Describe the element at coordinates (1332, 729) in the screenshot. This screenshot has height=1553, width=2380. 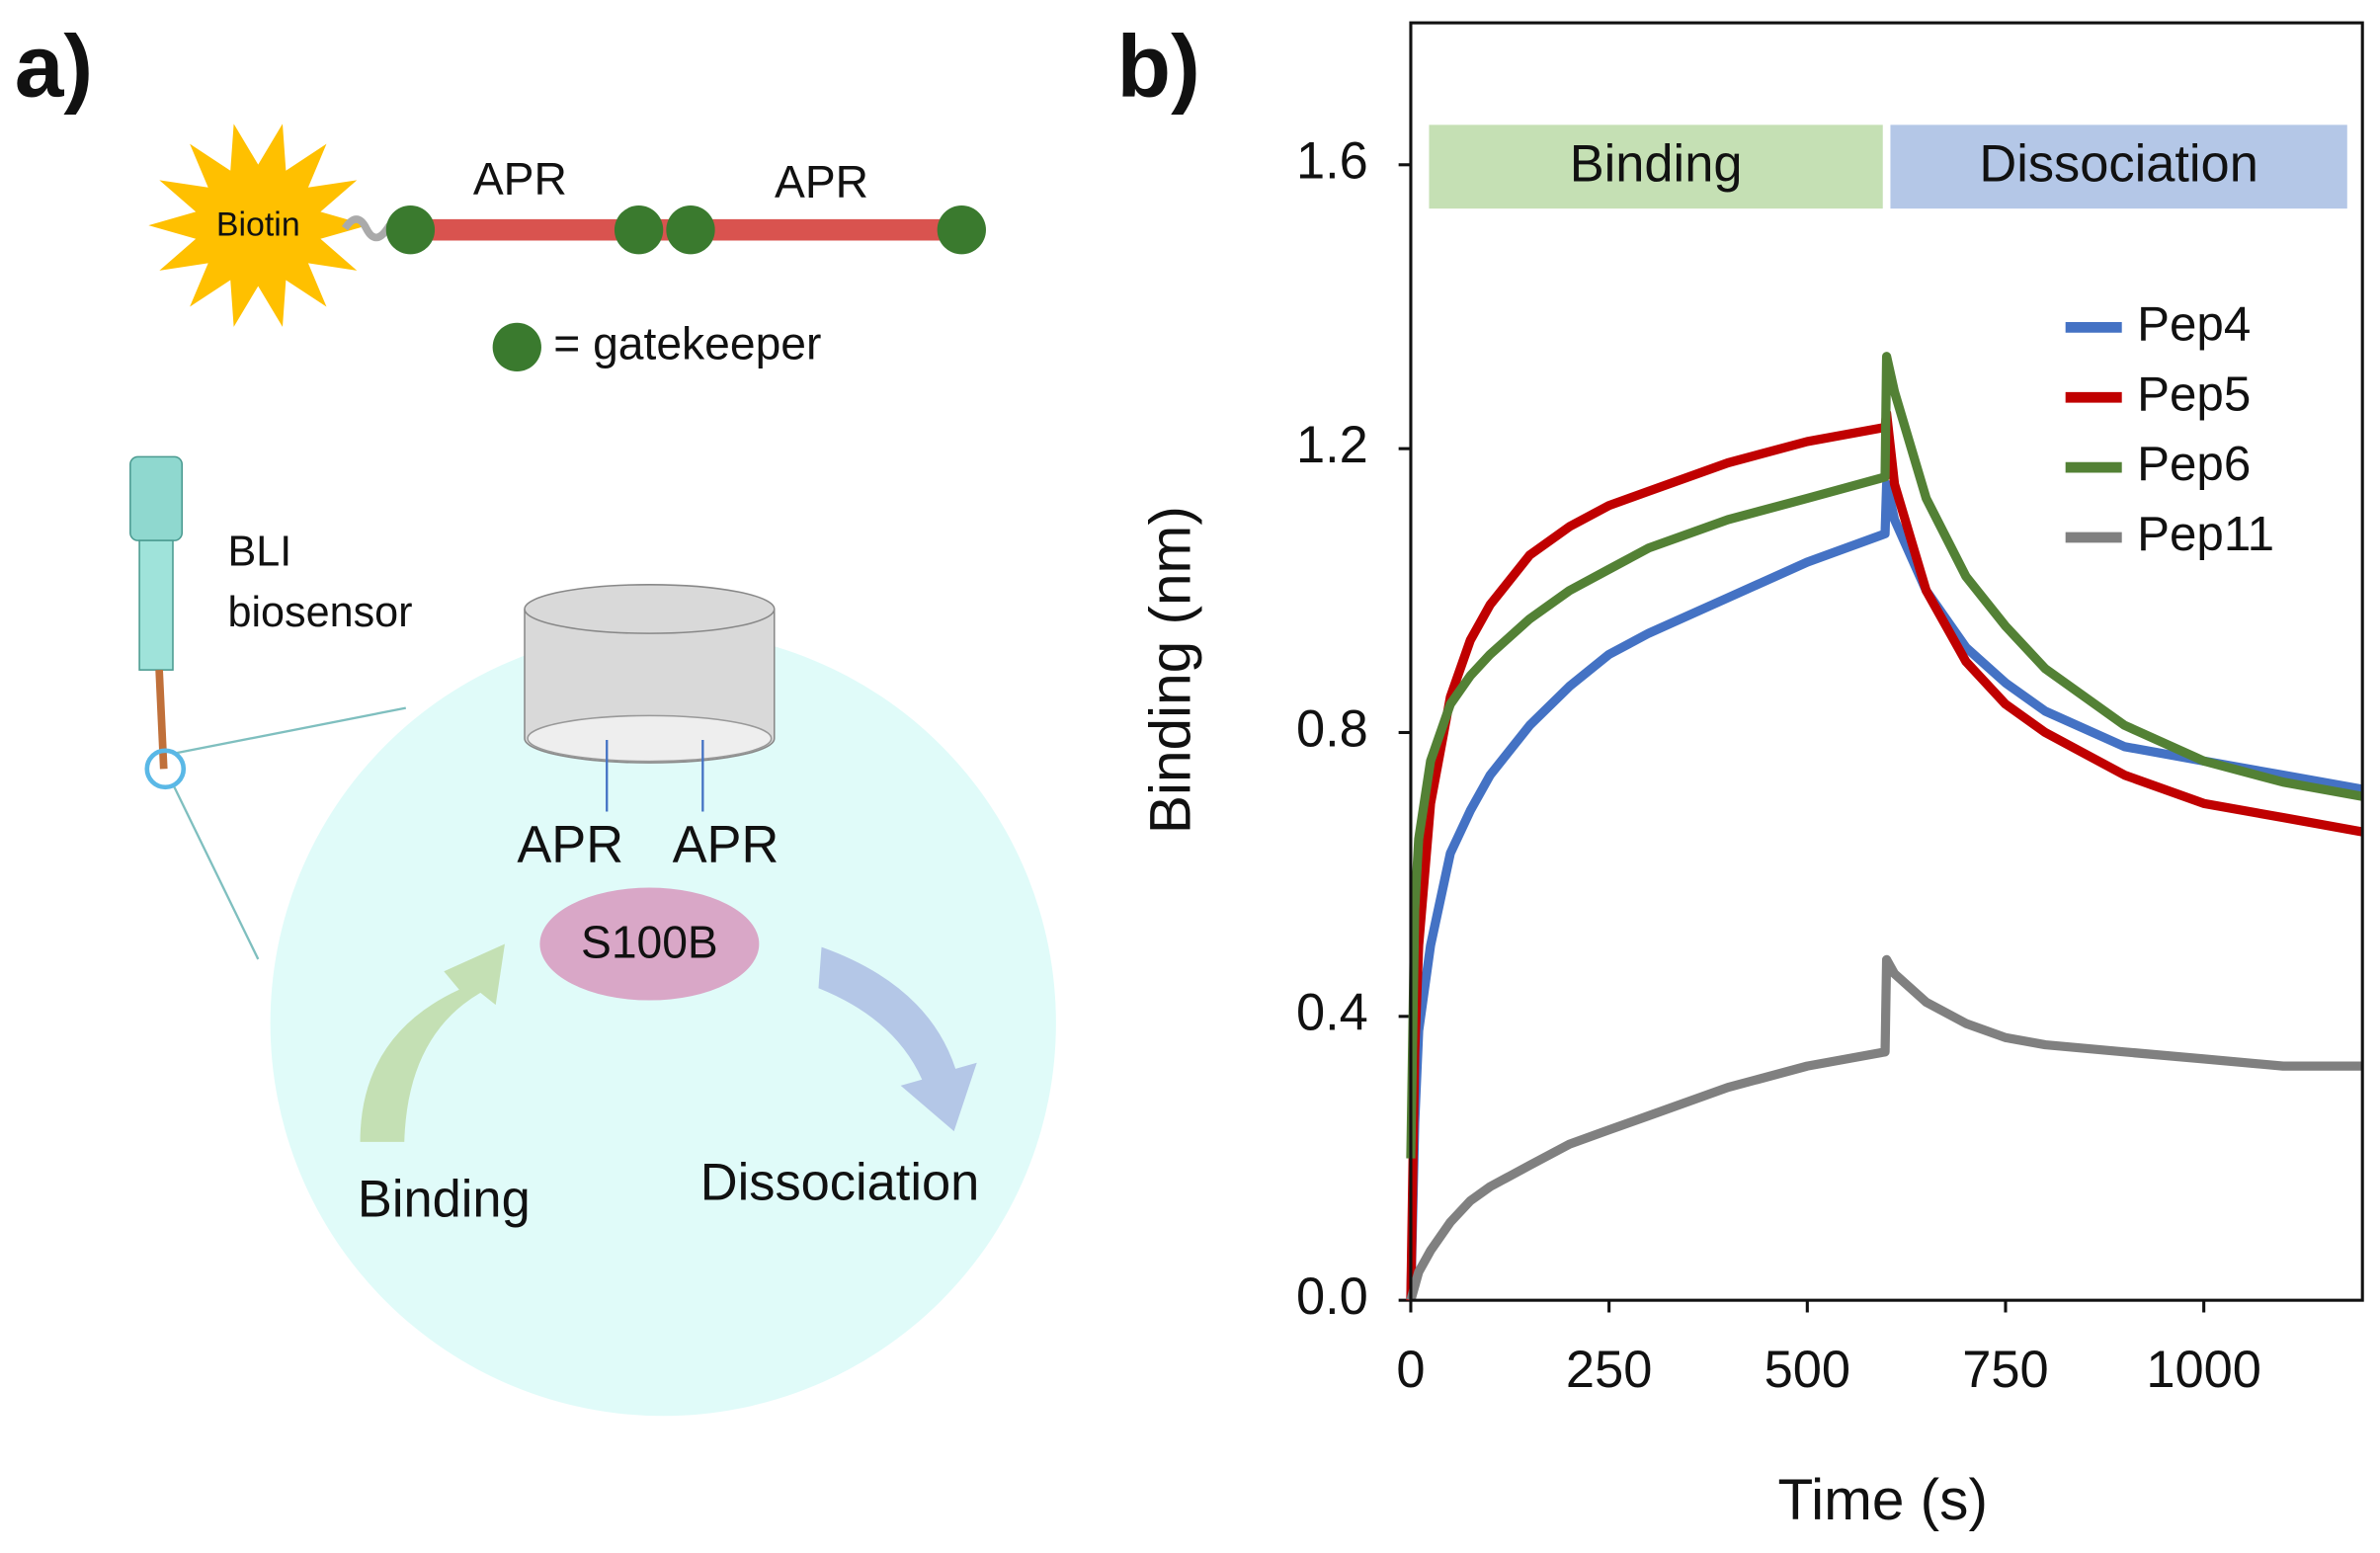
I see `y-tick-label: 0.8` at that location.